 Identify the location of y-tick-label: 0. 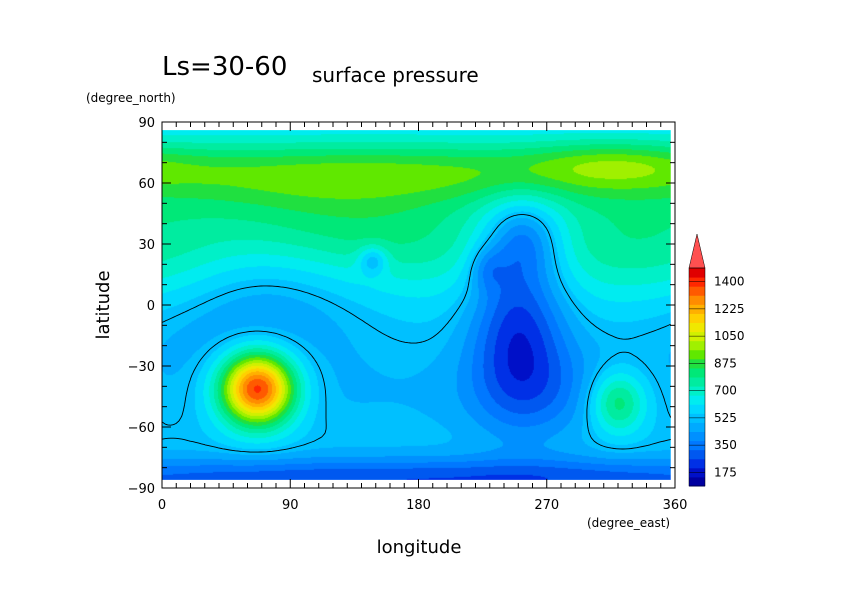
(151, 306).